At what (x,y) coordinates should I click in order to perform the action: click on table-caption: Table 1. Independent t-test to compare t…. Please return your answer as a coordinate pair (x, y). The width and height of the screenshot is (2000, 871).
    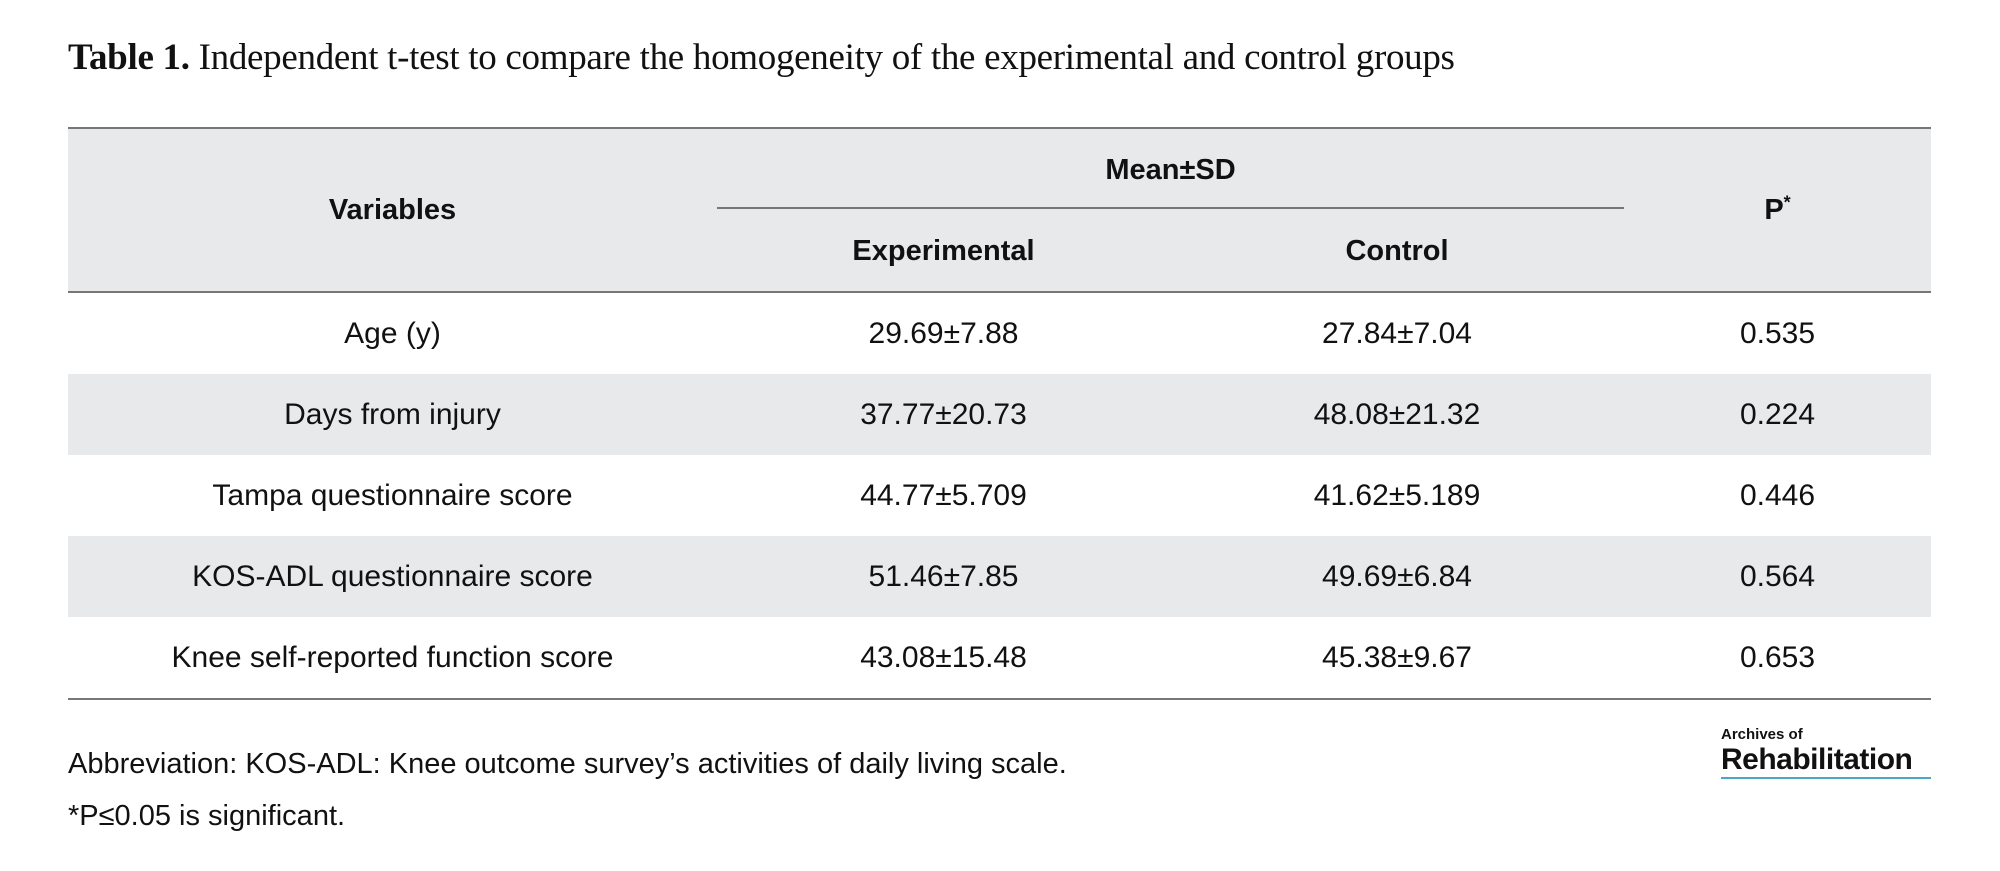
    Looking at the image, I should click on (761, 57).